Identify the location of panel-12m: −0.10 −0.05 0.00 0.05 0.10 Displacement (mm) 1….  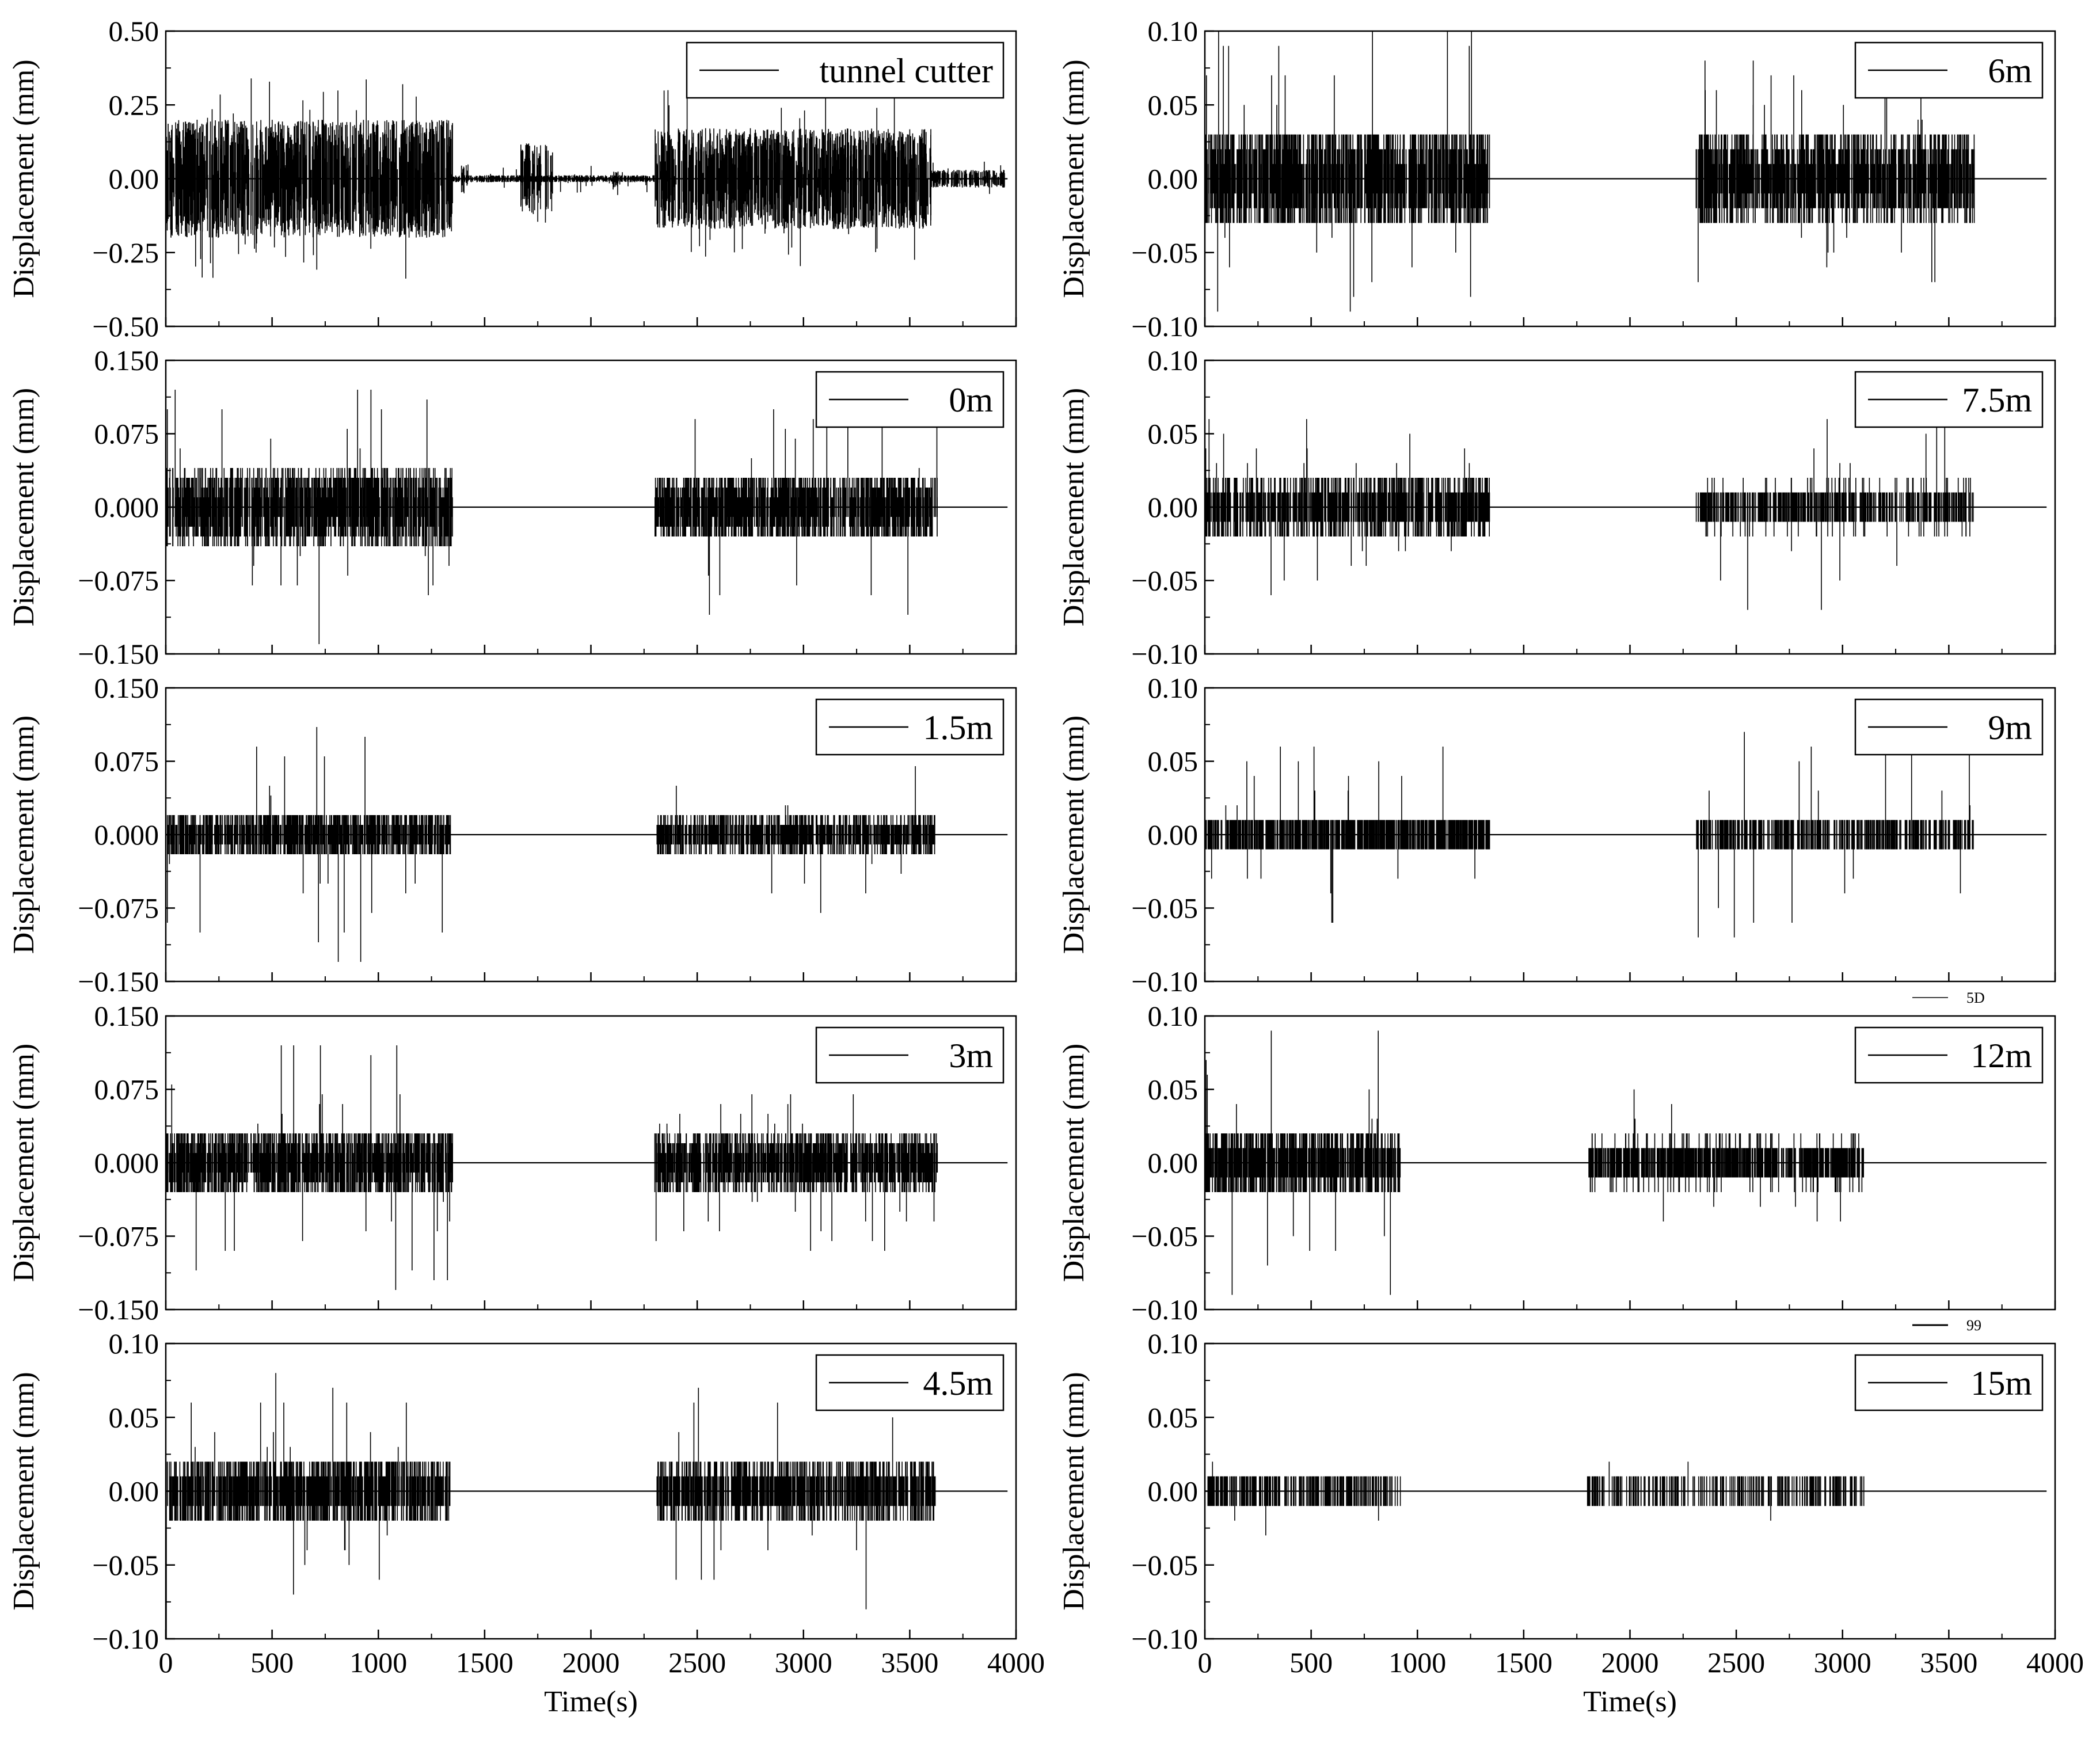
(1556, 1163).